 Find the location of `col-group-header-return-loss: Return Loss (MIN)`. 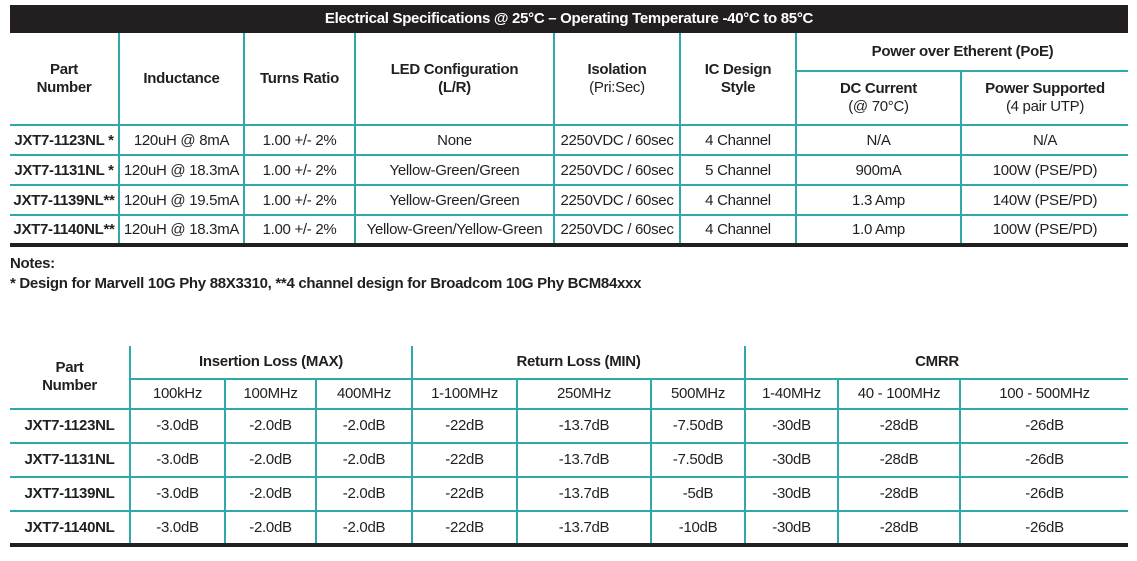

col-group-header-return-loss: Return Loss (MIN) is located at coordinates (579, 362).